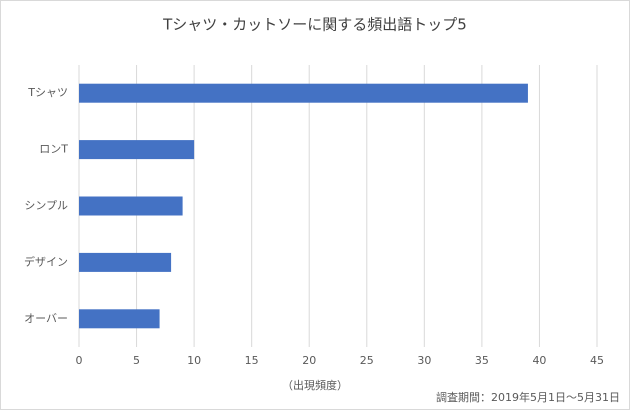 The width and height of the screenshot is (630, 410). Describe the element at coordinates (46, 205) in the screenshot. I see `y-tick-label: シンプル` at that location.